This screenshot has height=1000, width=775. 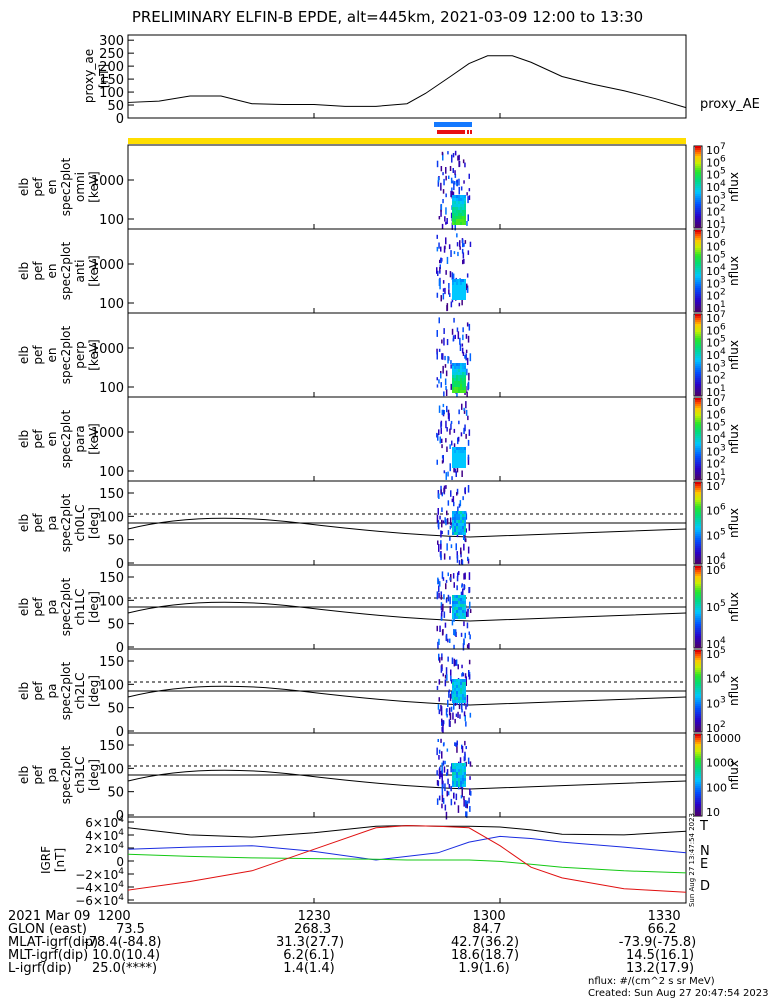 I want to click on panel-ytick-label: 50, so click(x=115, y=625).